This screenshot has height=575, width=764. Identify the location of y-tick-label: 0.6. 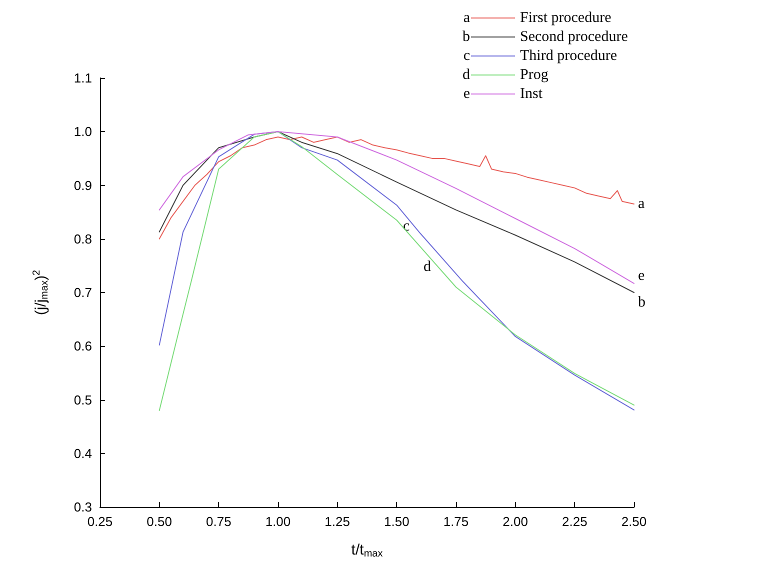
(83, 346).